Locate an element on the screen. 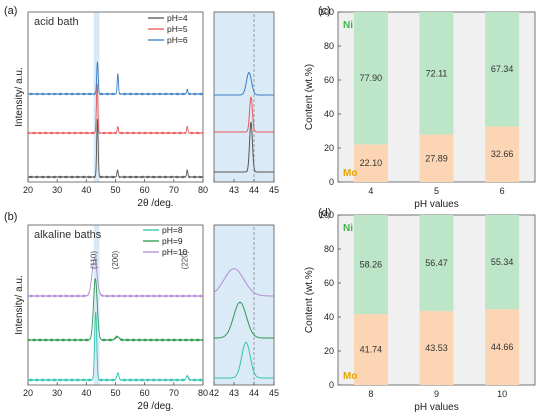 The width and height of the screenshot is (550, 419). x-tick-label: 10 is located at coordinates (502, 394).